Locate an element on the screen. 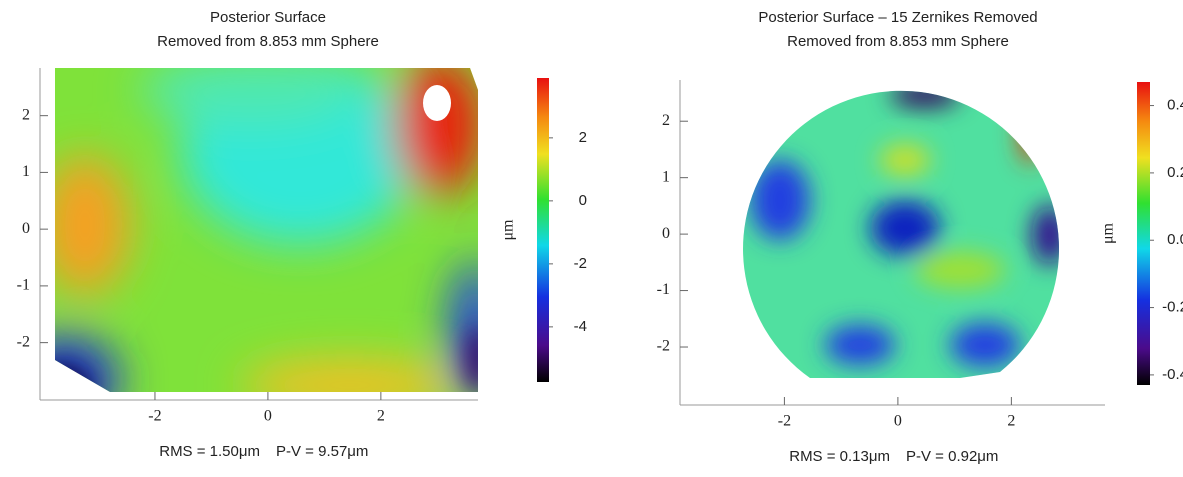 This screenshot has height=477, width=1183. pv-label: P-V = 0.92μm is located at coordinates (952, 456).